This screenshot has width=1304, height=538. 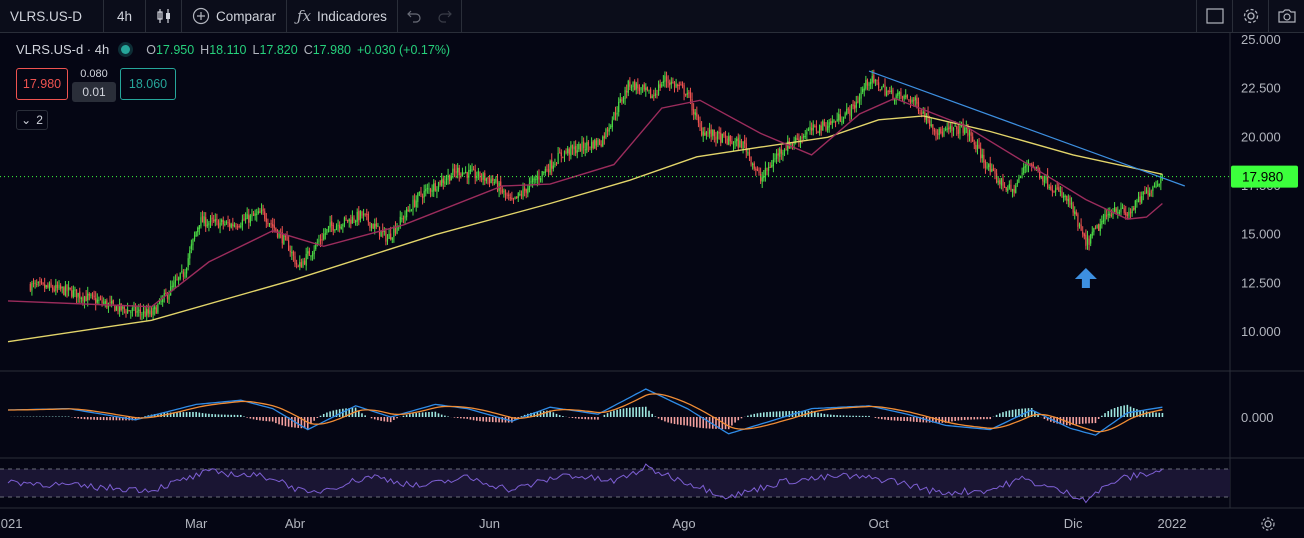 I want to click on symbol-search-button: VLRS.US-D, so click(x=52, y=16).